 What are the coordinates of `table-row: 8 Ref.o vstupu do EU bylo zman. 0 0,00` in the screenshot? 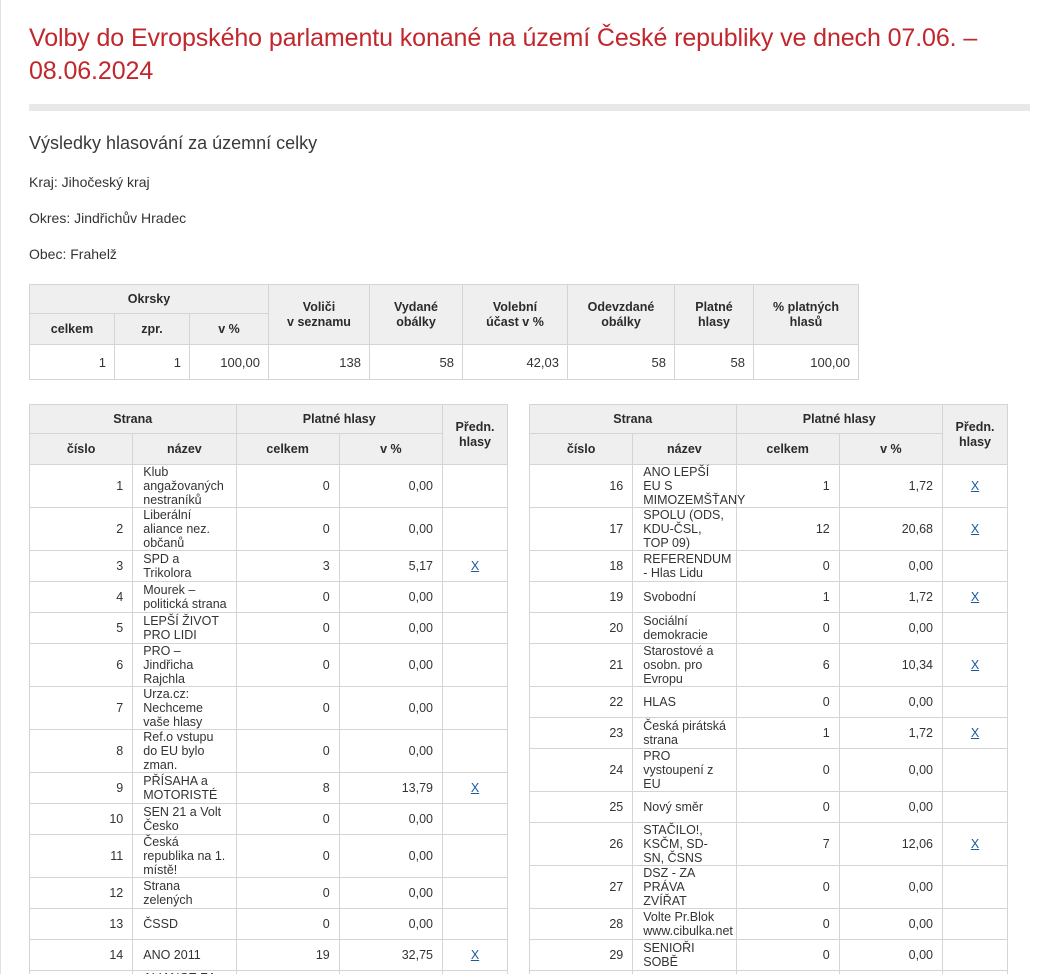 It's located at (268, 751).